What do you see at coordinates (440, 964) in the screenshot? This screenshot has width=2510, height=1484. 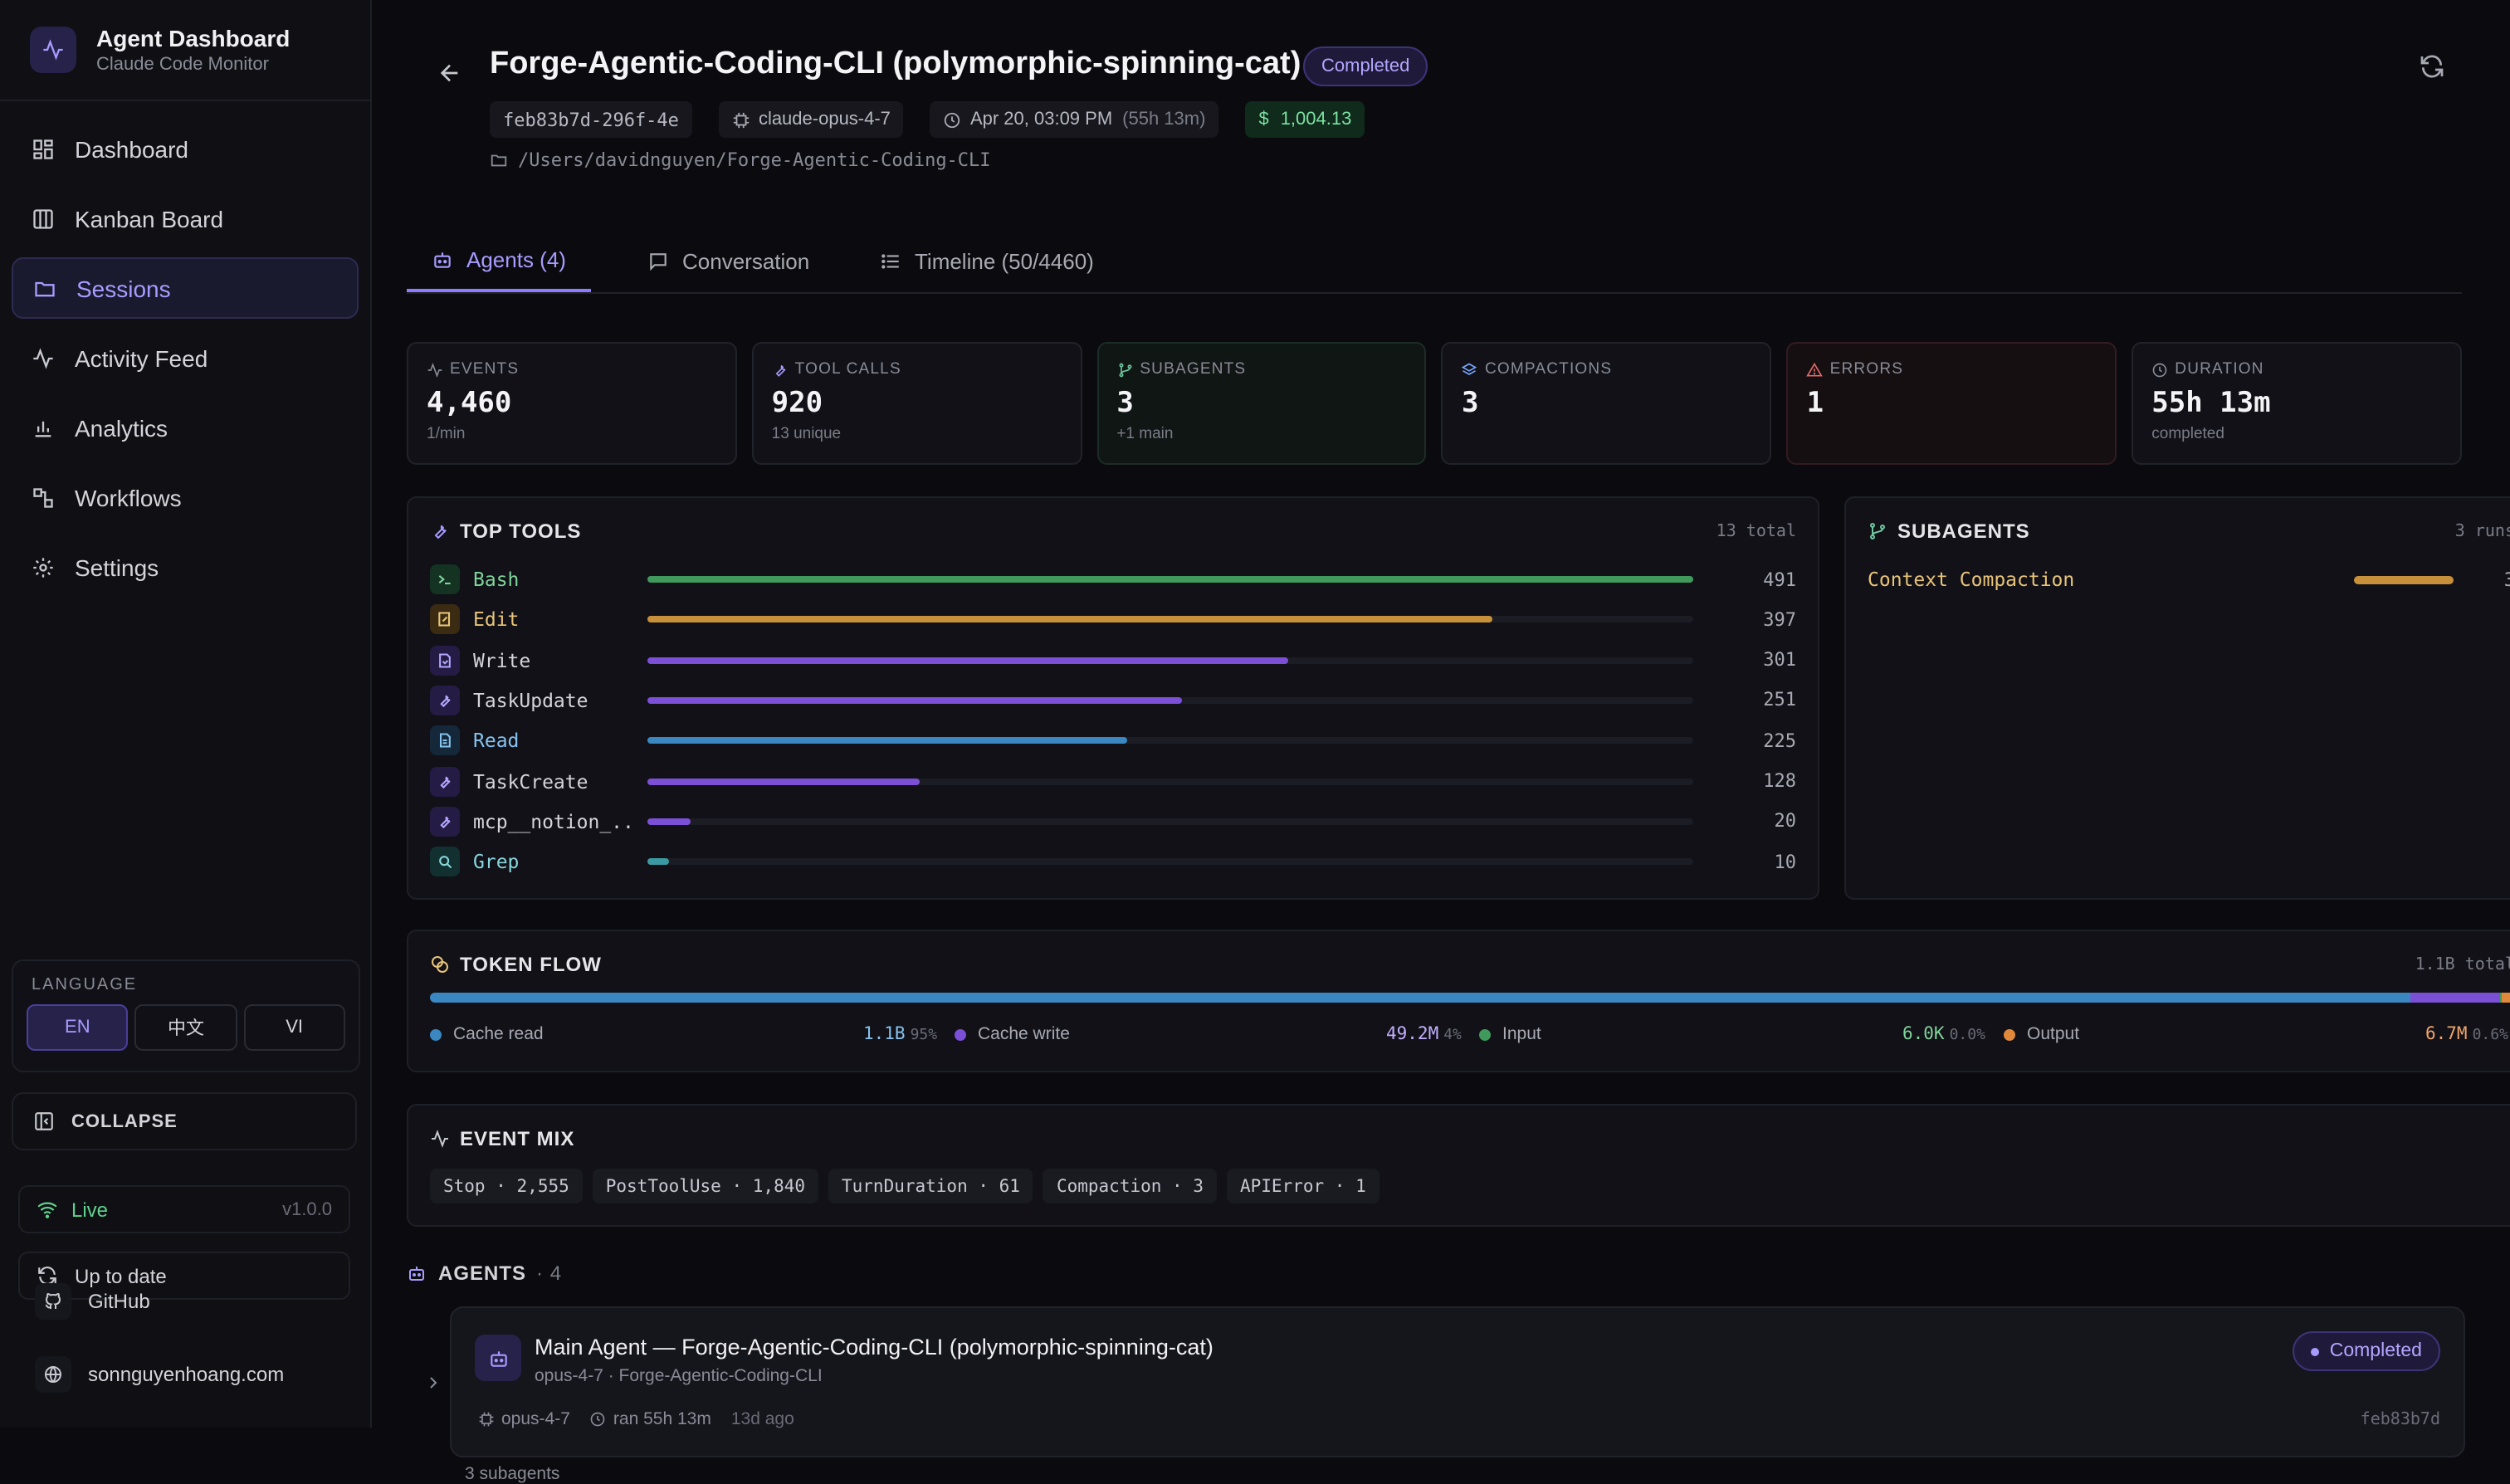 I see `coins-icon` at bounding box center [440, 964].